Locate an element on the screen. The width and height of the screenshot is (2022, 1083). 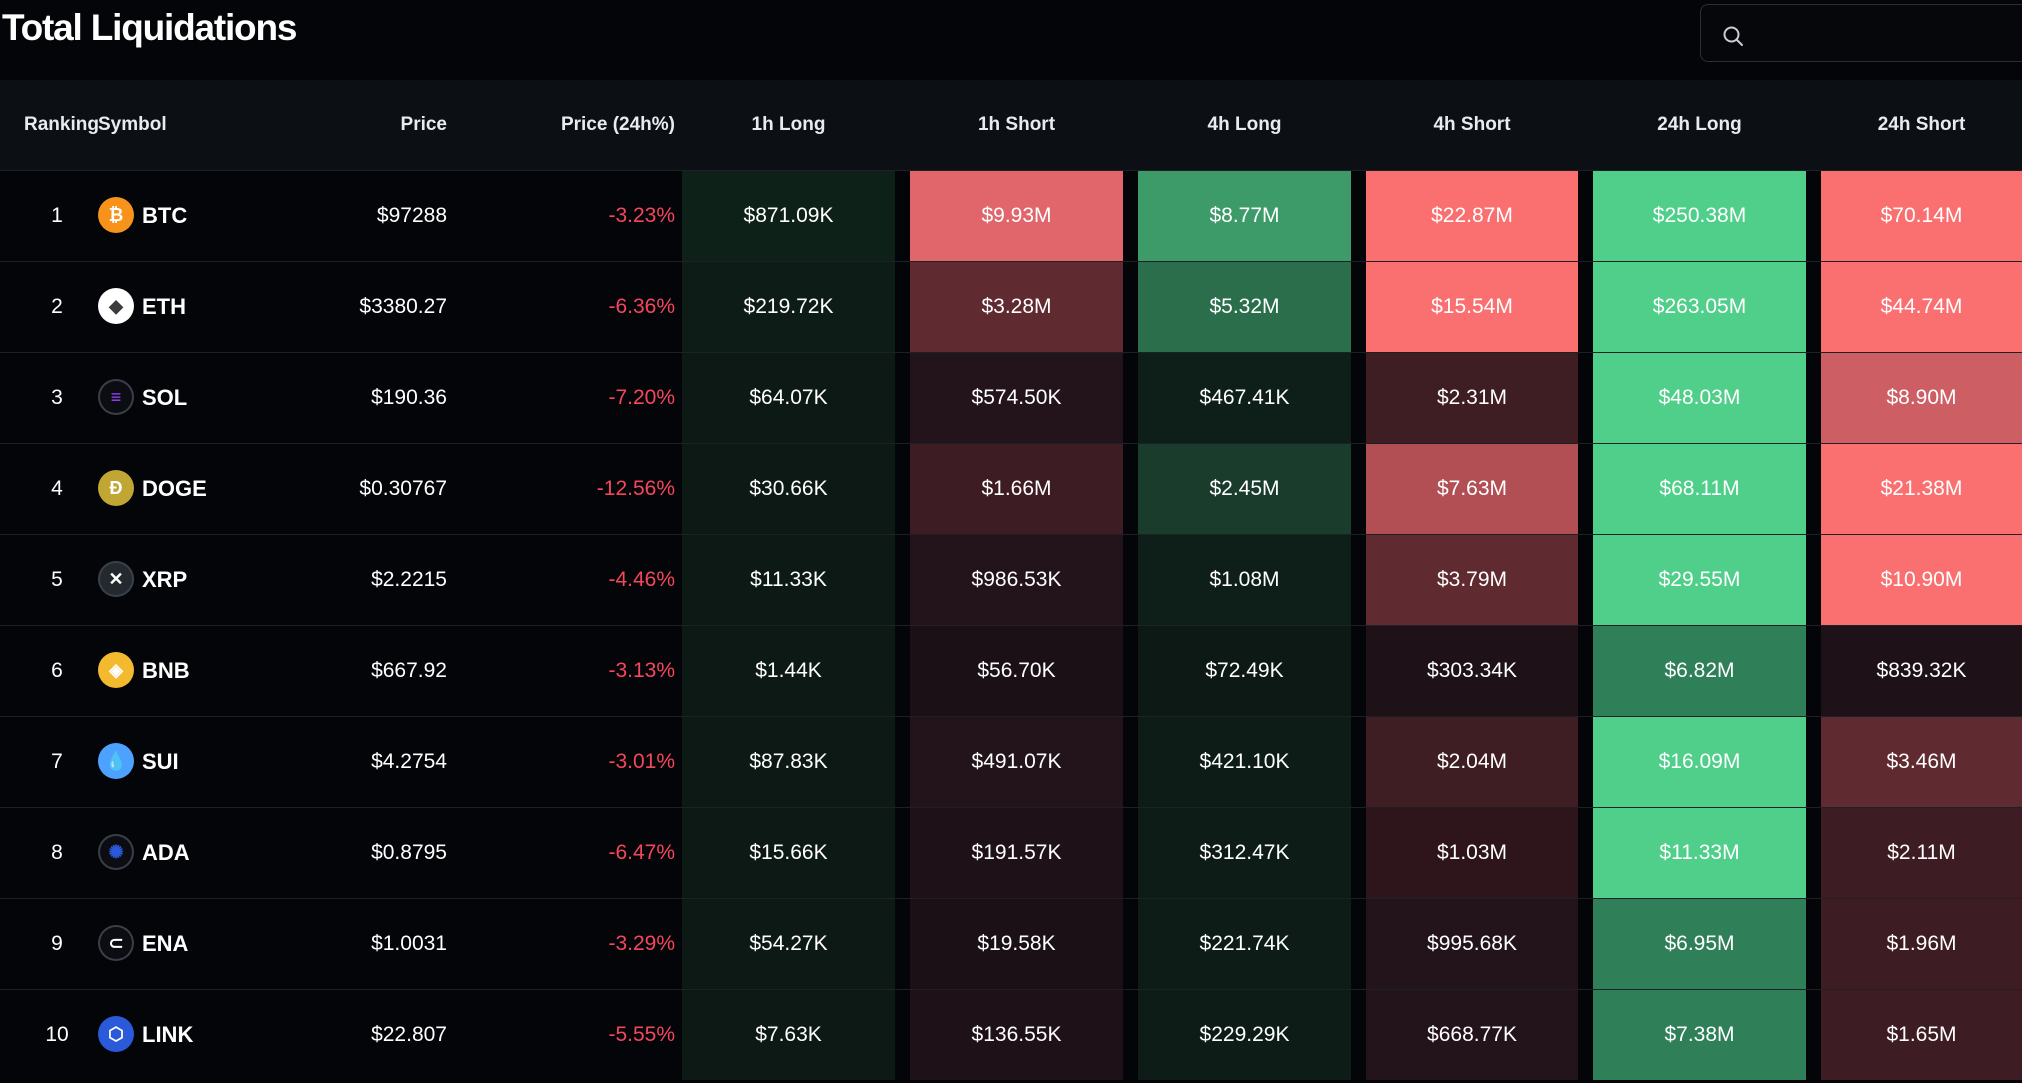
4h-long-cell: $421.10K is located at coordinates (1244, 762).